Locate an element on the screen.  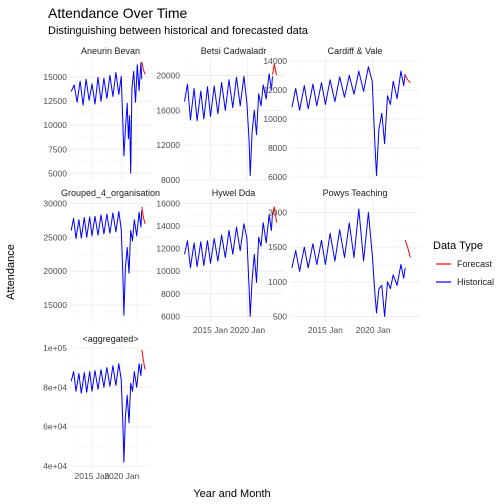
y-tick-label: 30000 is located at coordinates (55, 203).